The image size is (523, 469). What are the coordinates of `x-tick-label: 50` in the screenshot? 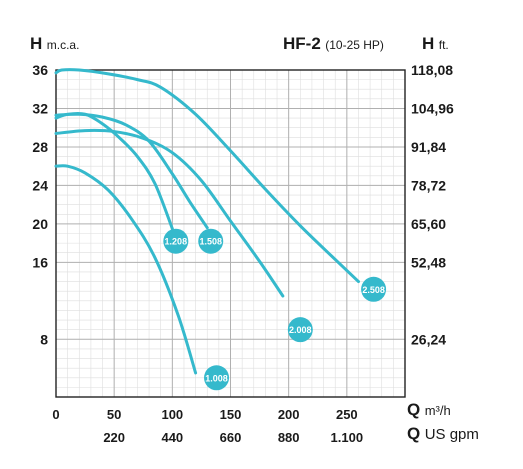 It's located at (114, 414).